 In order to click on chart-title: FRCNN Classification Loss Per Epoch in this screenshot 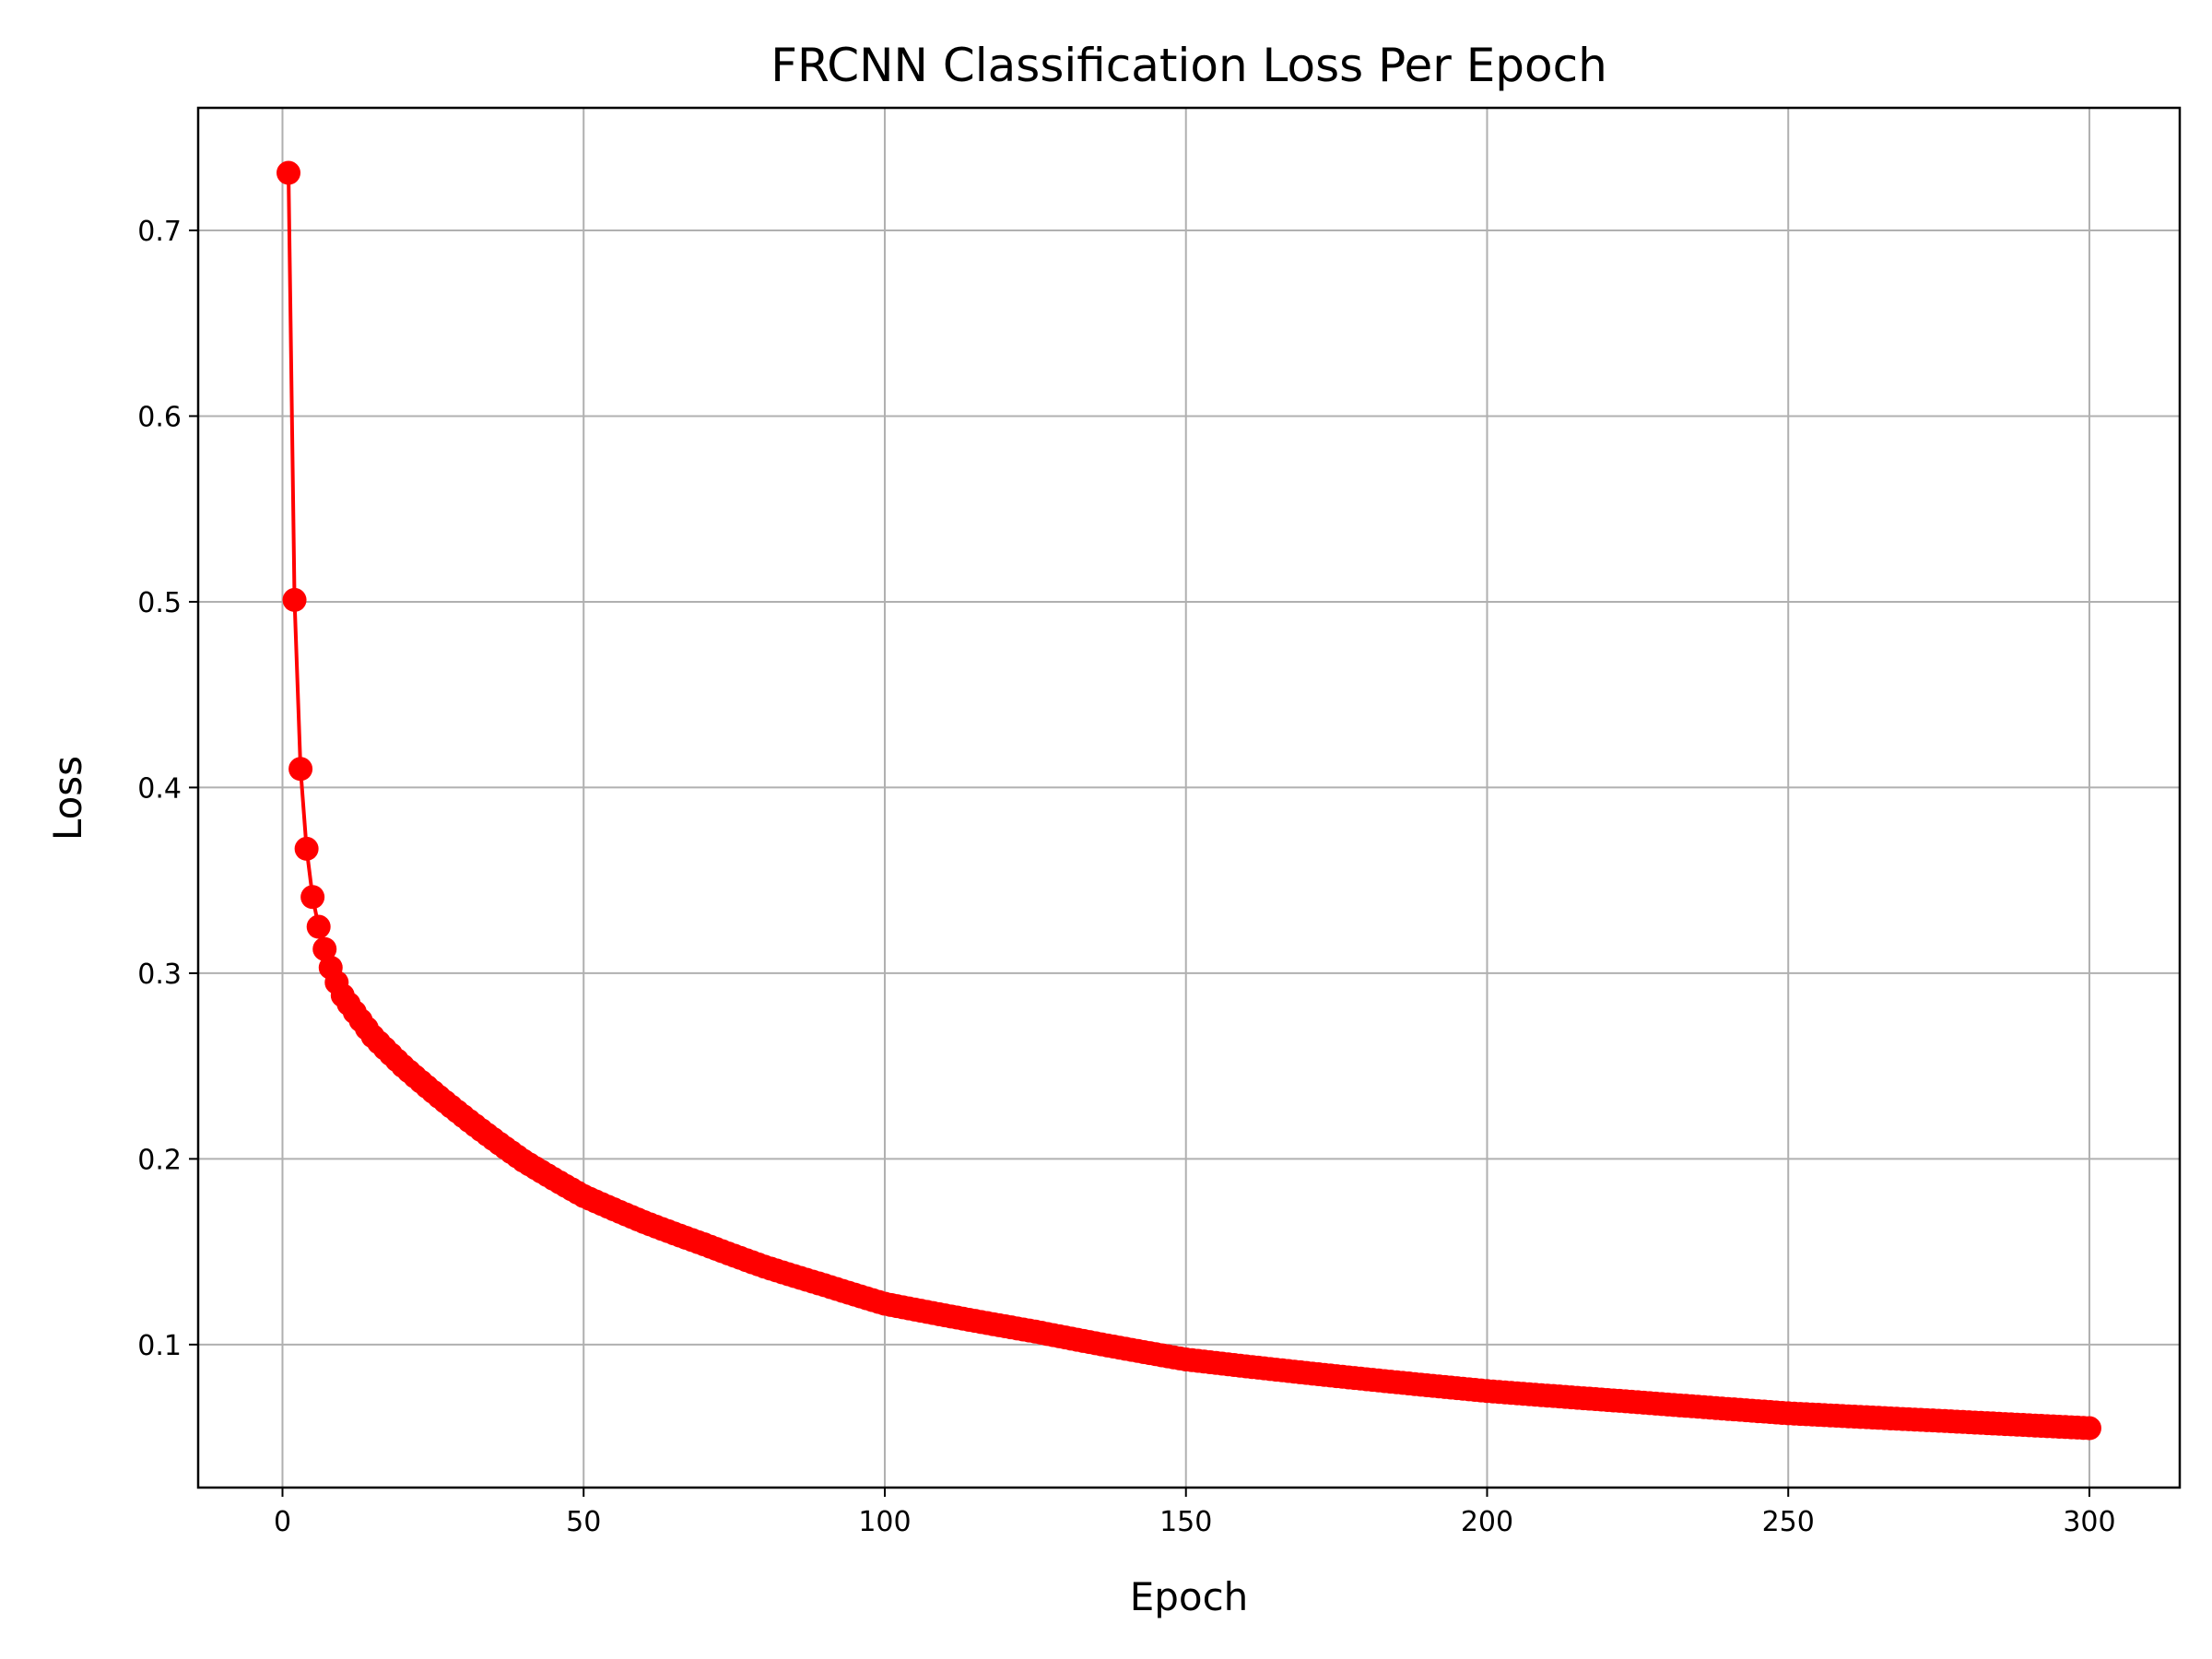, I will do `click(1189, 65)`.